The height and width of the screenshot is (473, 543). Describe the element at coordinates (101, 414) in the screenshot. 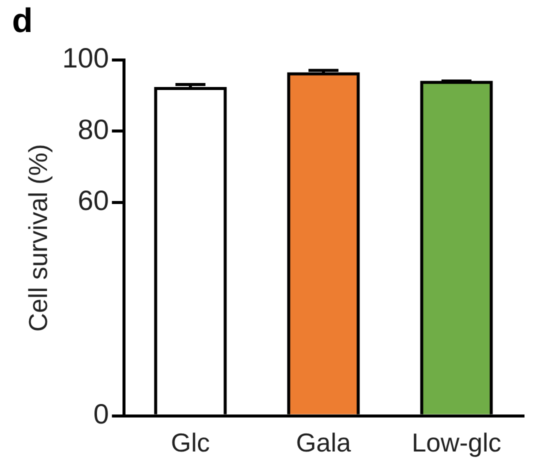

I see `y-tick-label: 0` at that location.